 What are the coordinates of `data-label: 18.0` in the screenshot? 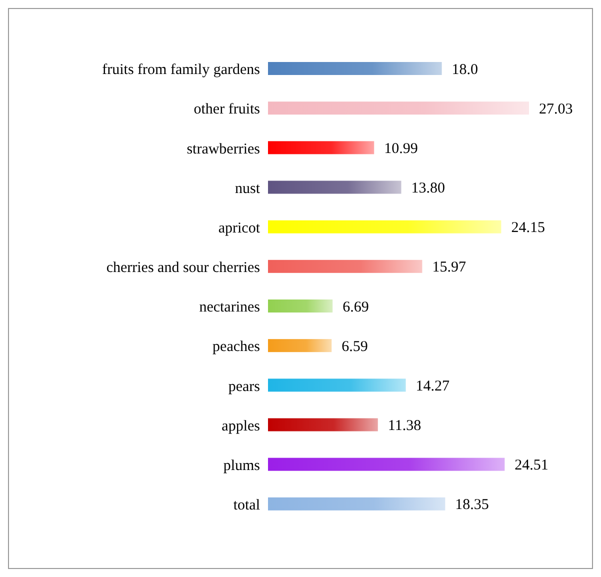 It's located at (465, 70).